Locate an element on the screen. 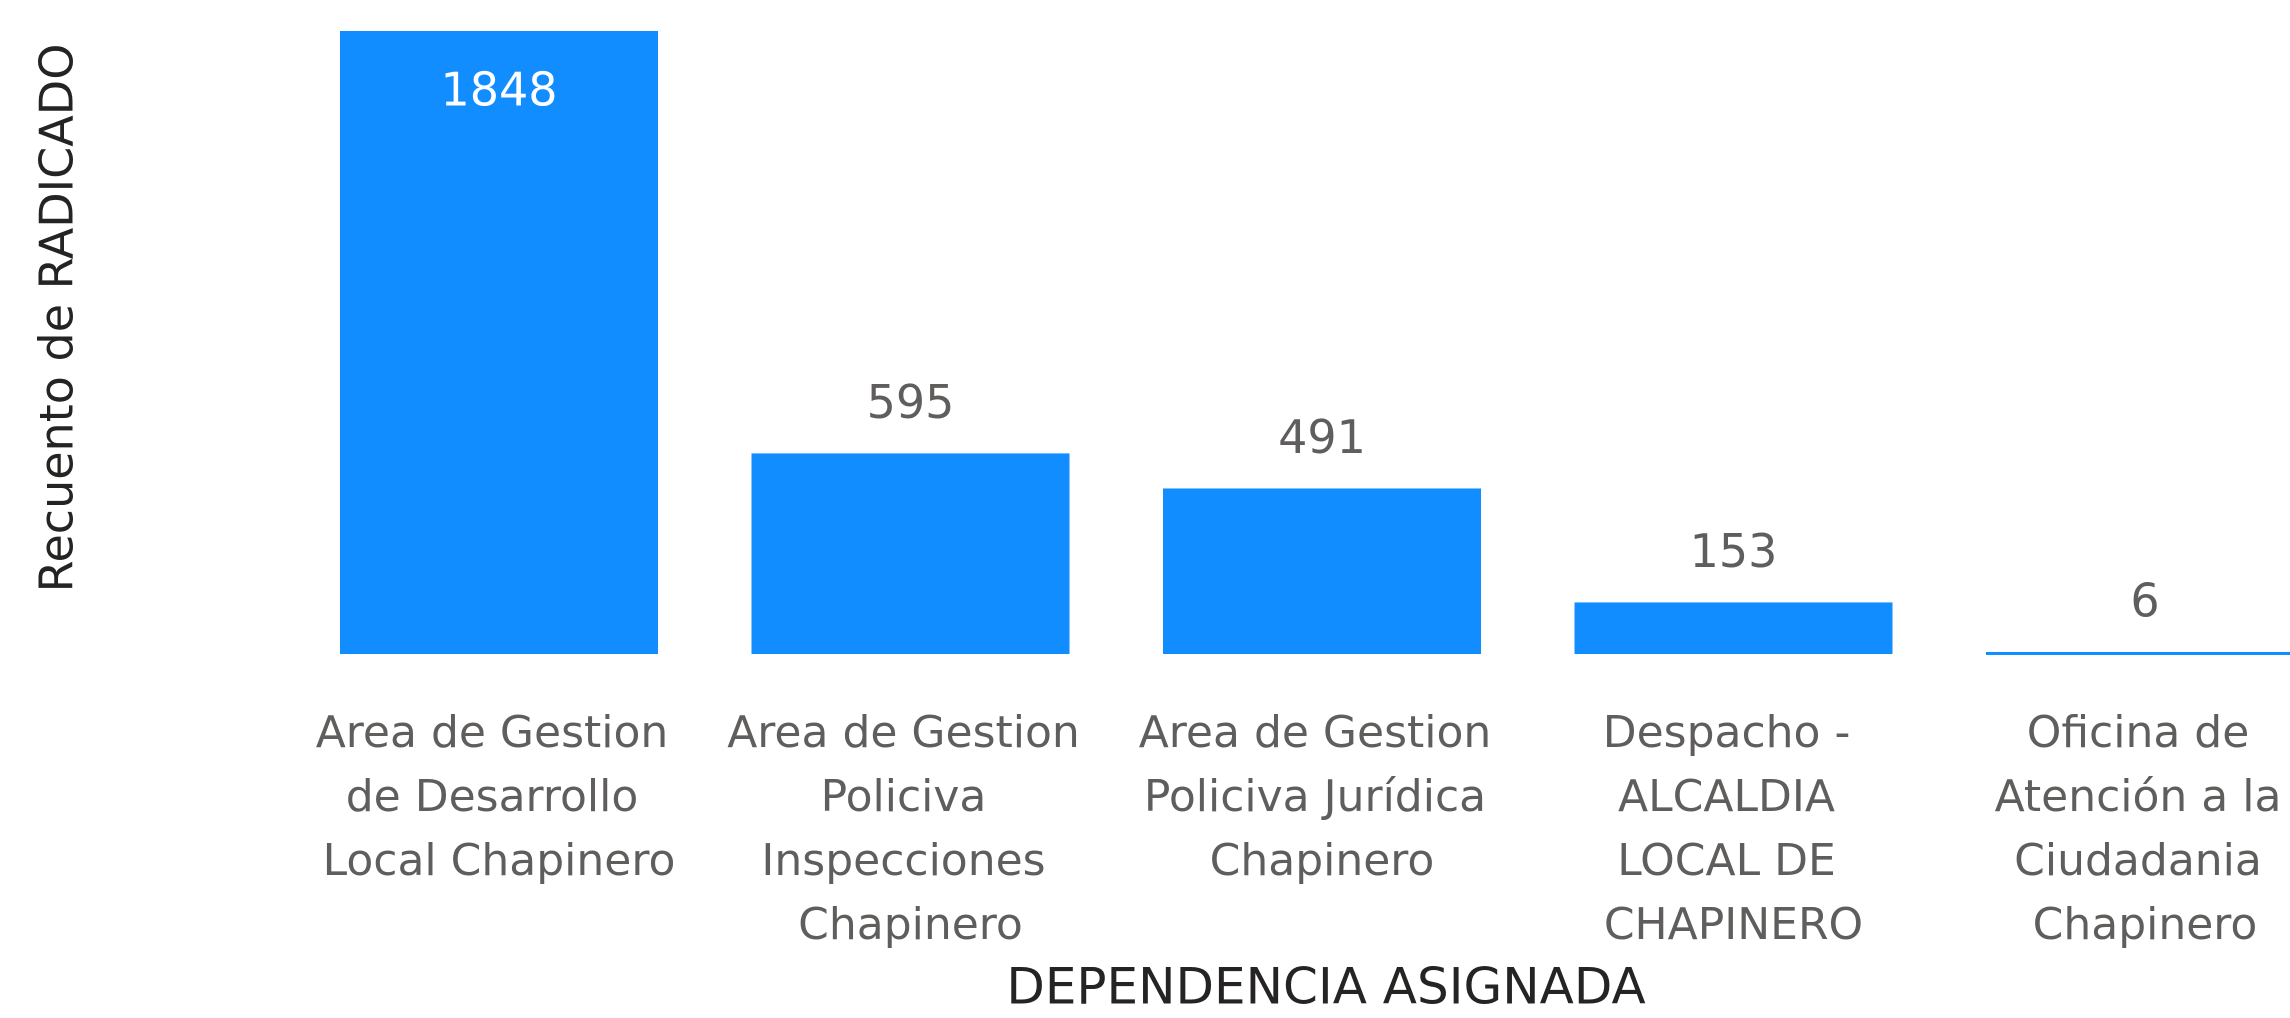 Image resolution: width=2290 pixels, height=1018 pixels. data-label: 595 is located at coordinates (911, 402).